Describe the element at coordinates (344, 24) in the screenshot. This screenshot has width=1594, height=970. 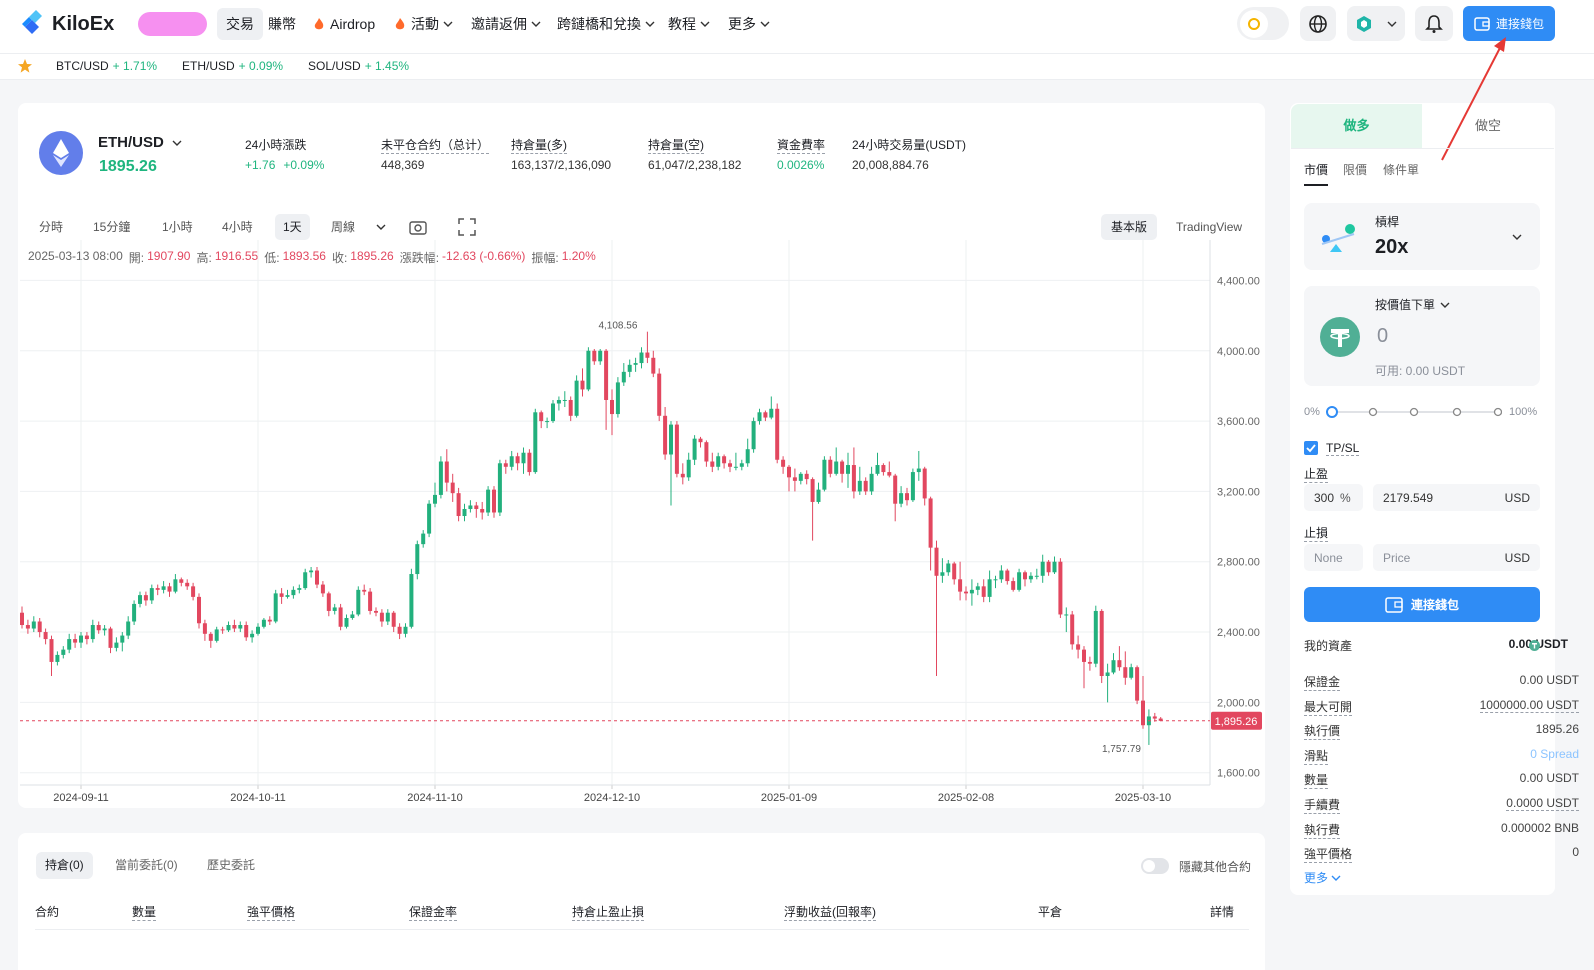
I see `nav-item: Airdrop` at that location.